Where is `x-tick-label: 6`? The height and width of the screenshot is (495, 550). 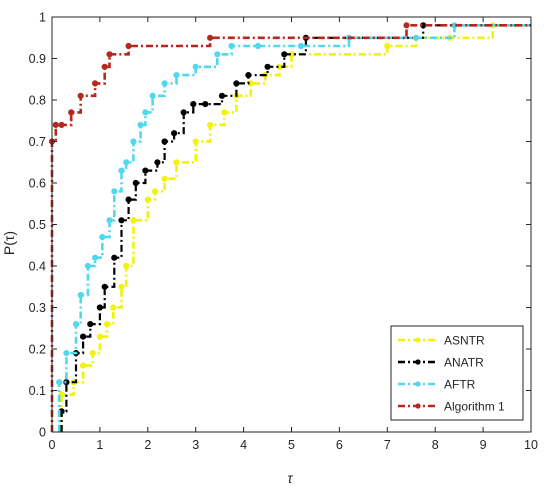
x-tick-label: 6 is located at coordinates (339, 445).